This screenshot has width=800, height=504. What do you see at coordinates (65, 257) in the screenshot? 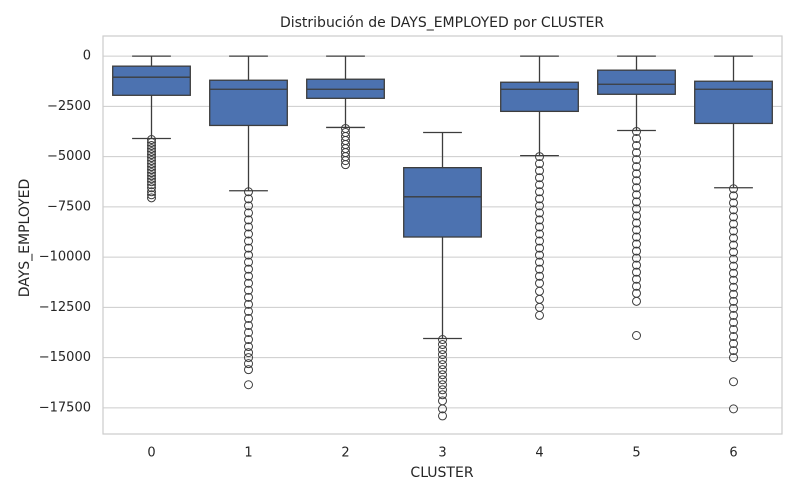
I see `y-tick-label: −10000` at bounding box center [65, 257].